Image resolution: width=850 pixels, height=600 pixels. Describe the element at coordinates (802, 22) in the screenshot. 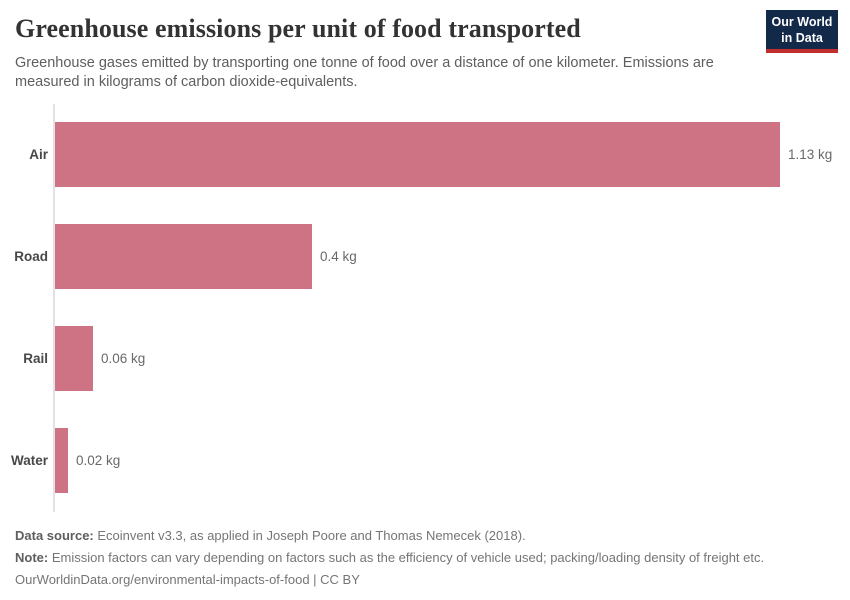

I see `owid-logo-line1: Our World` at that location.